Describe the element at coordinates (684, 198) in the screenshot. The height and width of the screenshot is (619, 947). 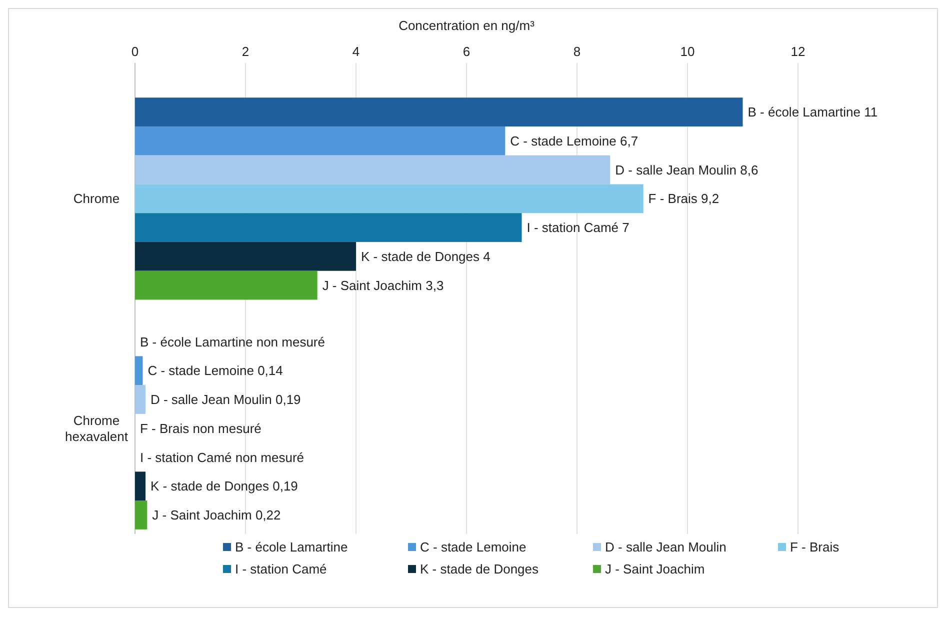
I see `data-label: F - Brais 9,2` at that location.